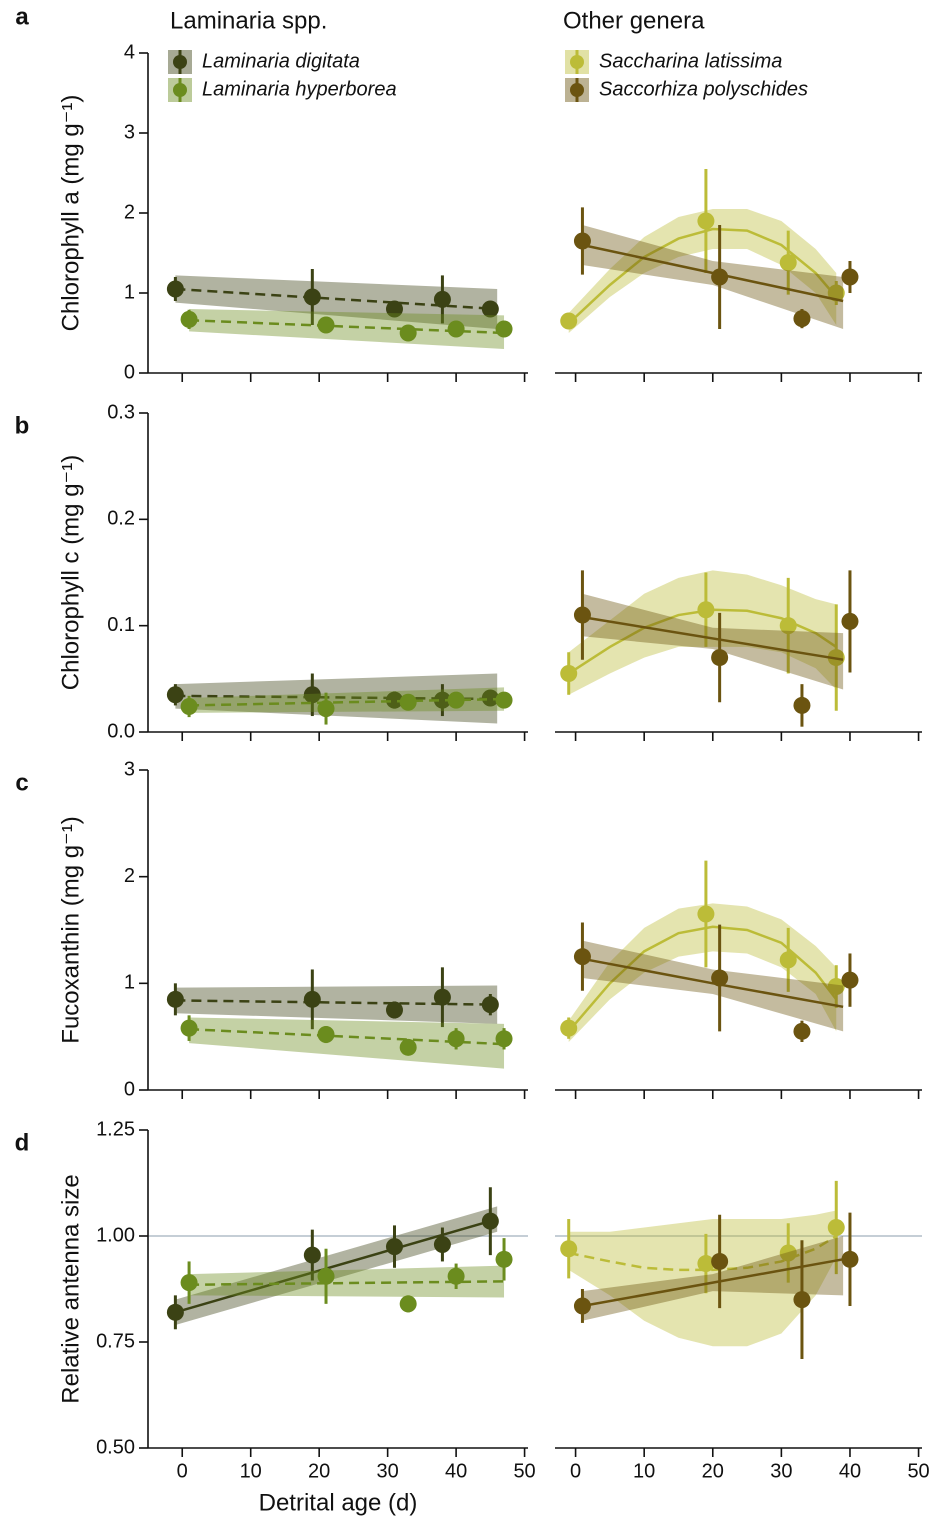  What do you see at coordinates (319, 1471) in the screenshot?
I see `x-tick-label: 20` at bounding box center [319, 1471].